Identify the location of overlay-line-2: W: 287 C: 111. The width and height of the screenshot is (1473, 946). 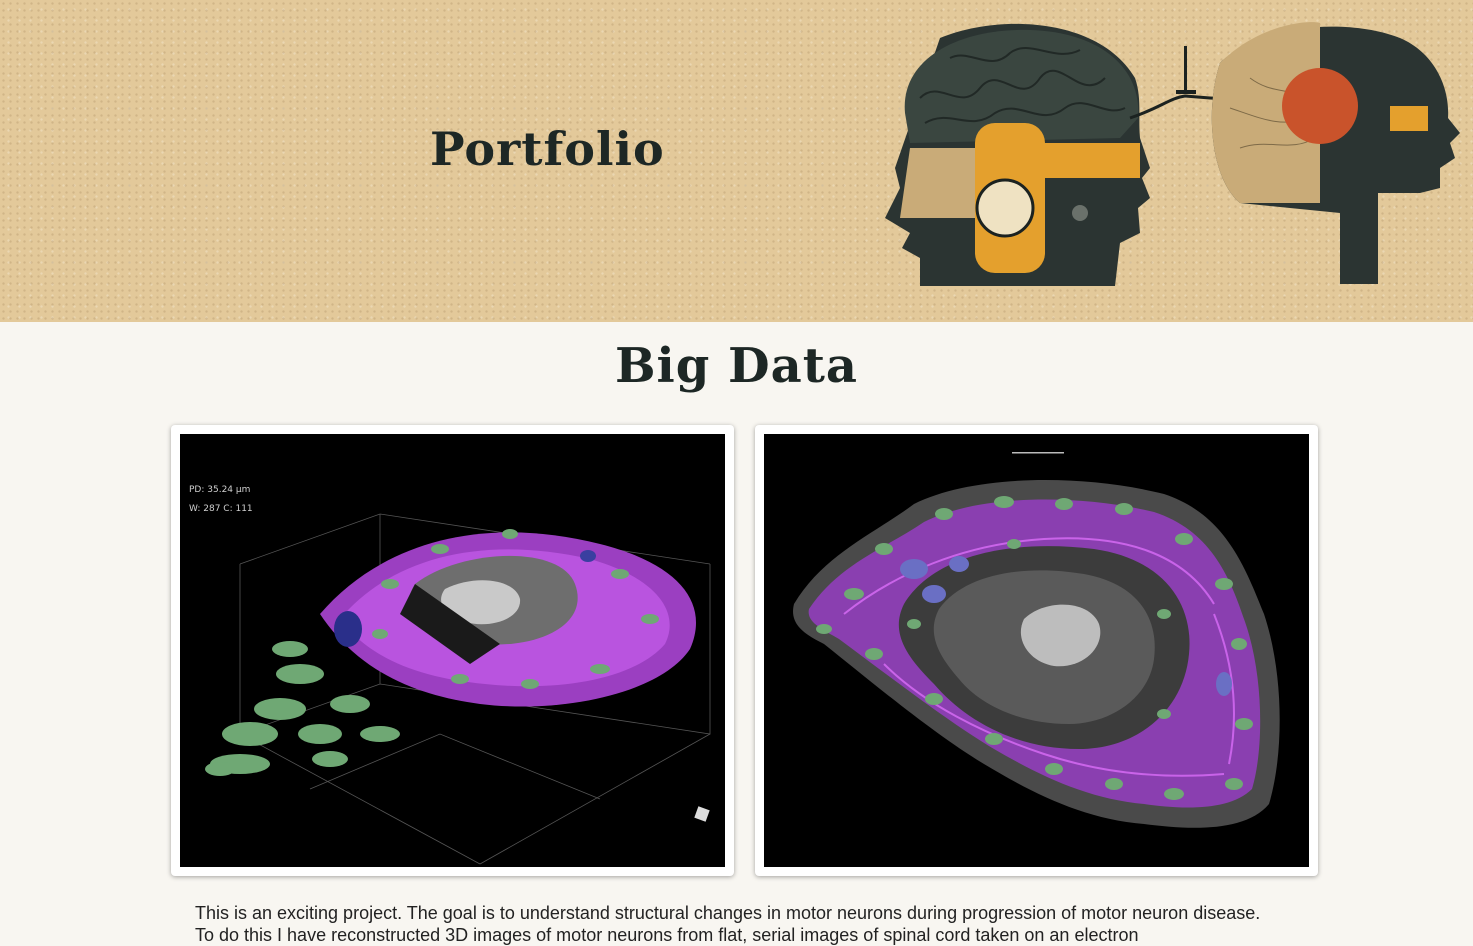
(221, 509).